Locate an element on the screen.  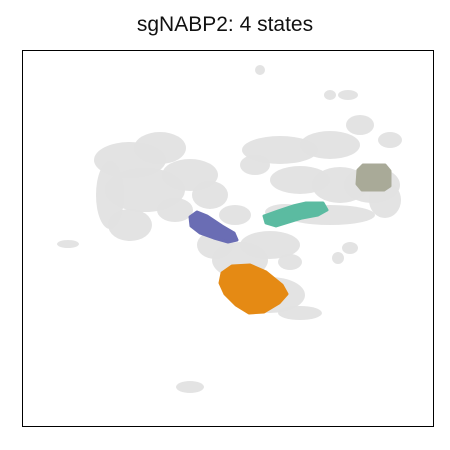
chart-title: sgNABP2: 4 states is located at coordinates (225, 24).